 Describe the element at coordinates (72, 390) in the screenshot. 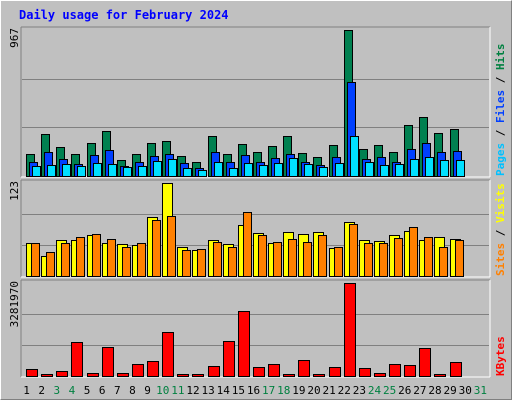

I see `x-tick-label-day-4: 4` at that location.